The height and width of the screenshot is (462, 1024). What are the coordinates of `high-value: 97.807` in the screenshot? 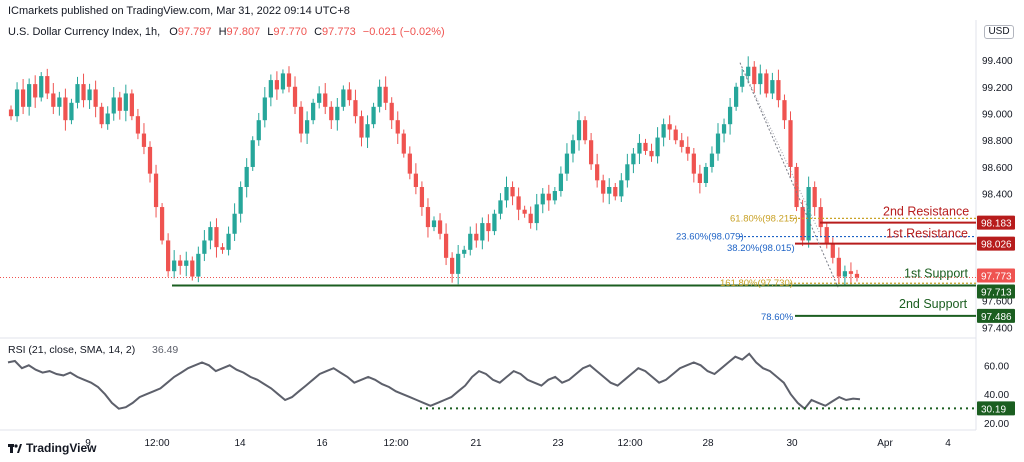 It's located at (243, 32).